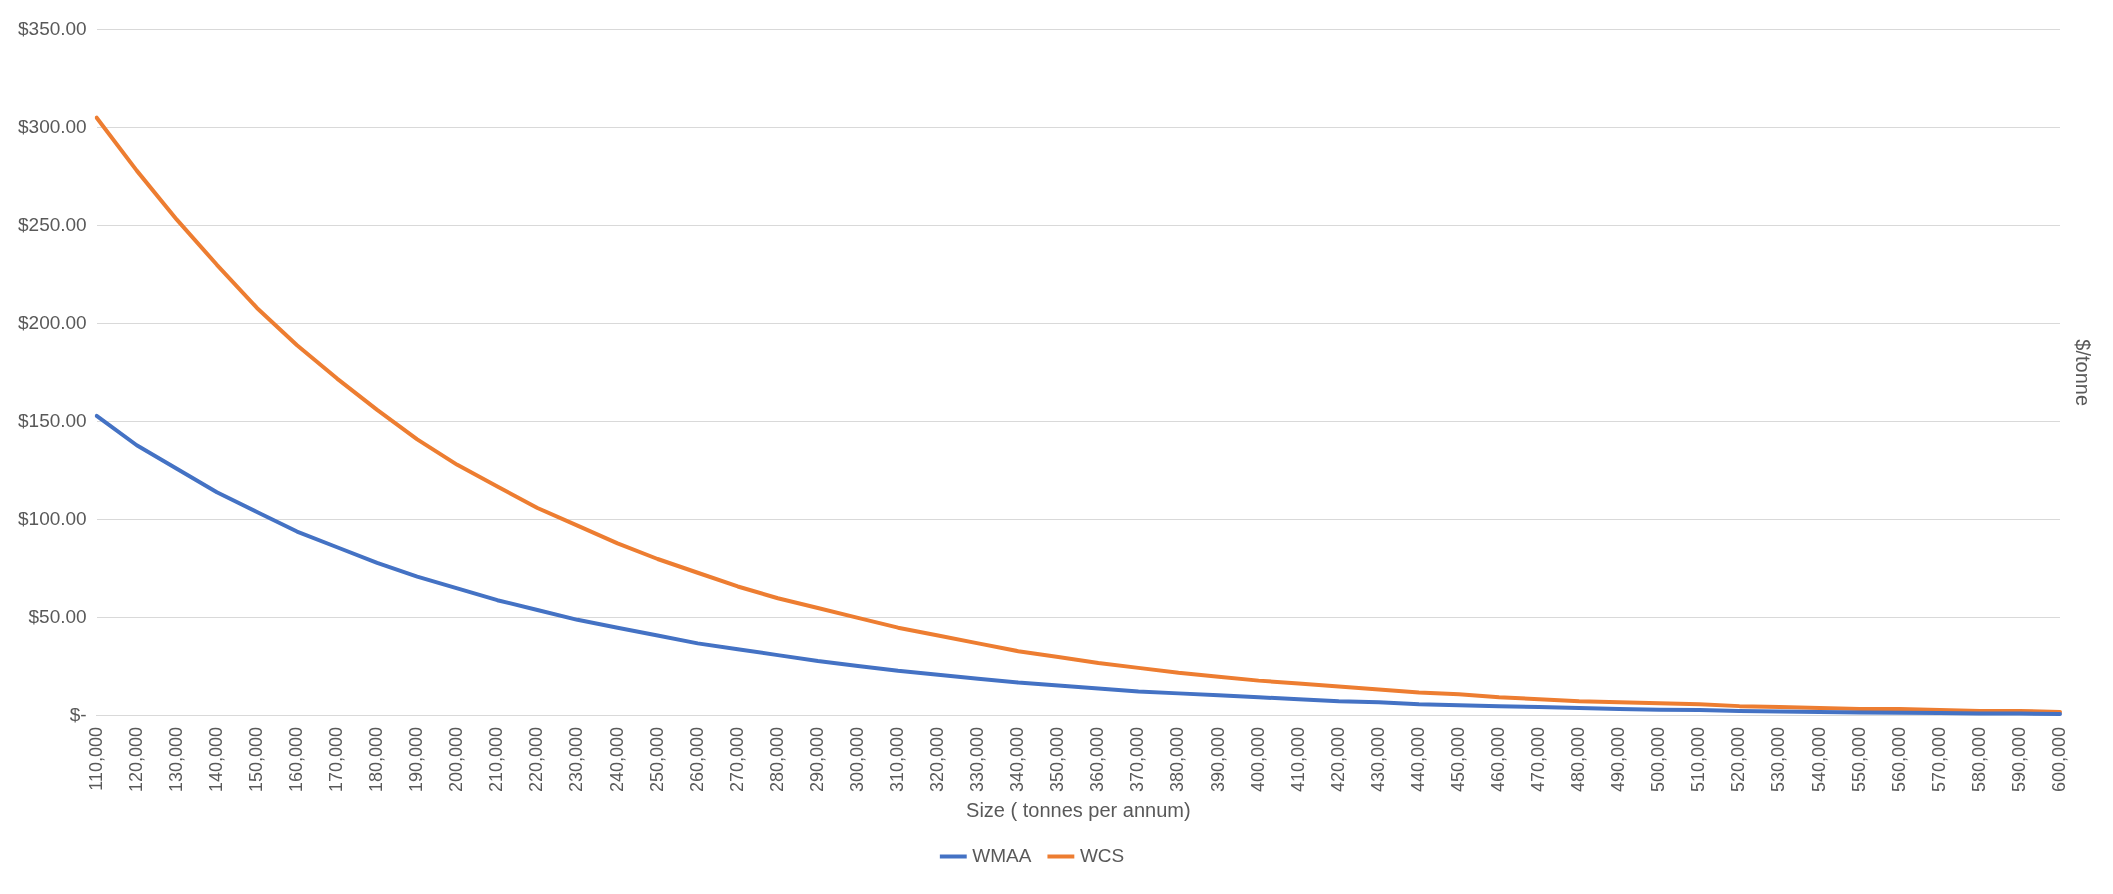 The image size is (2113, 894). What do you see at coordinates (52, 126) in the screenshot?
I see `y-tick-label: $300.00` at bounding box center [52, 126].